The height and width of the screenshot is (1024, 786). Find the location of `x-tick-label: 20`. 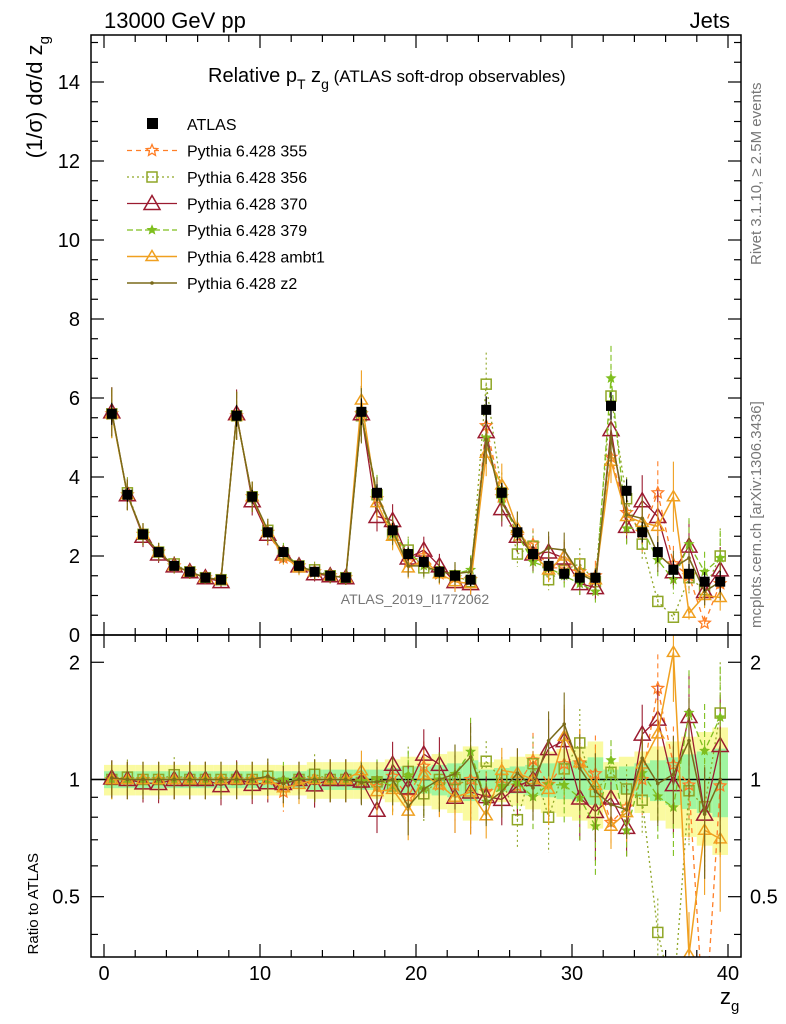

x-tick-label: 20 is located at coordinates (416, 974).